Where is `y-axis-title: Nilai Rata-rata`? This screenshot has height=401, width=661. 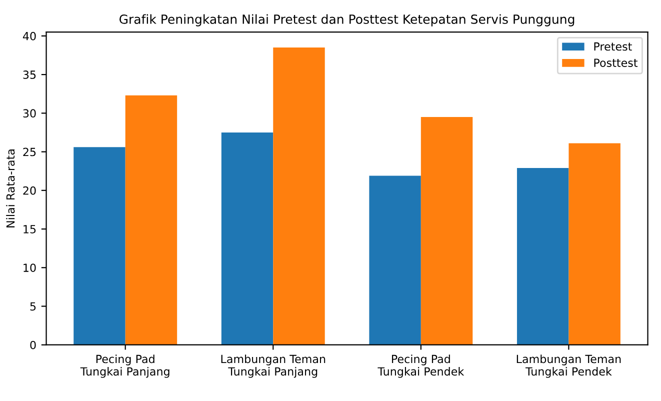 y-axis-title: Nilai Rata-rata is located at coordinates (10, 189).